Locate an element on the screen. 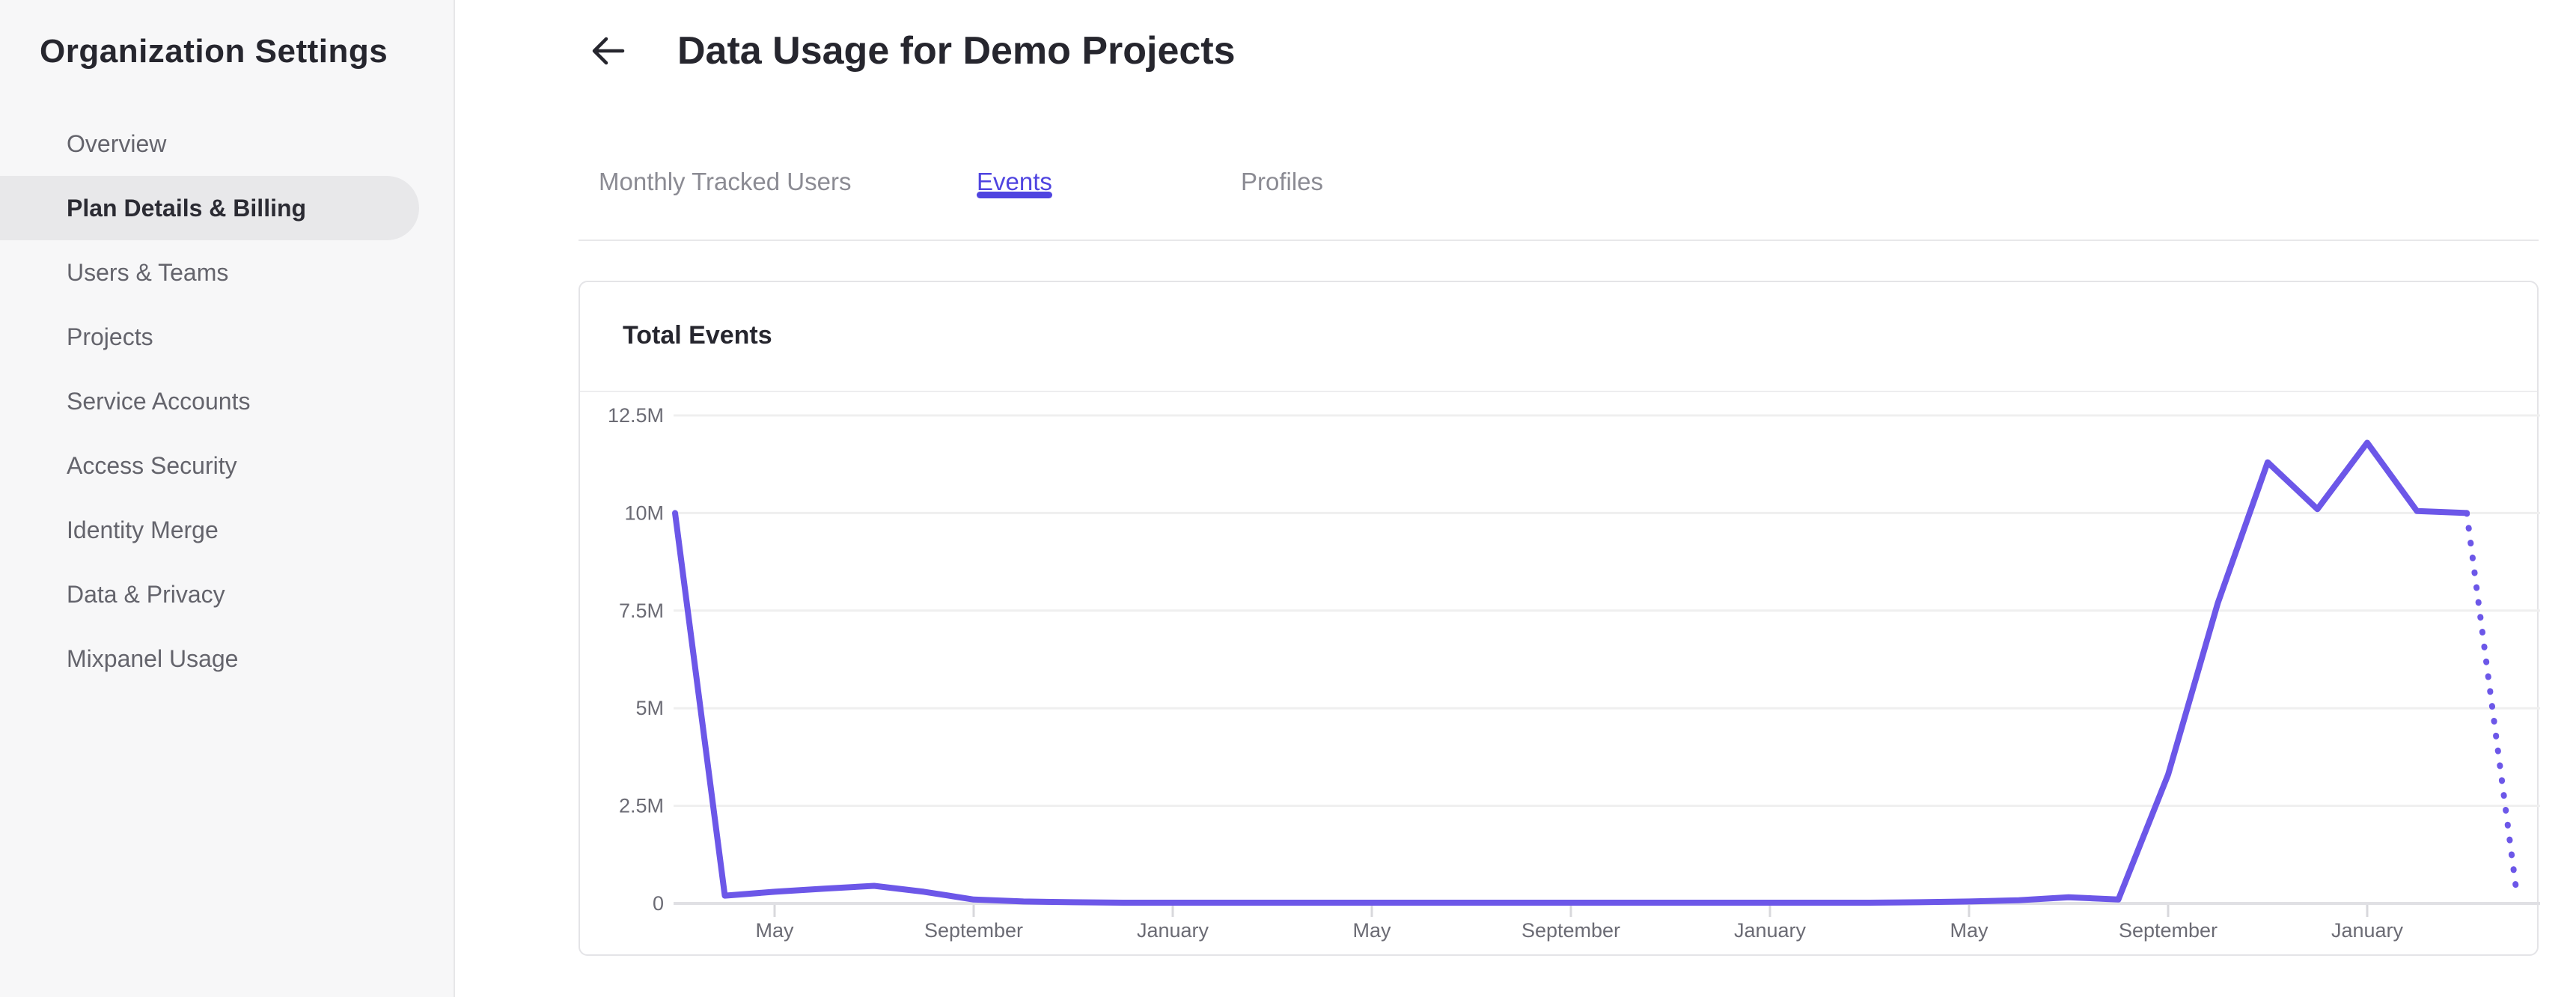 The width and height of the screenshot is (2576, 997). left-arrow-icon is located at coordinates (608, 51).